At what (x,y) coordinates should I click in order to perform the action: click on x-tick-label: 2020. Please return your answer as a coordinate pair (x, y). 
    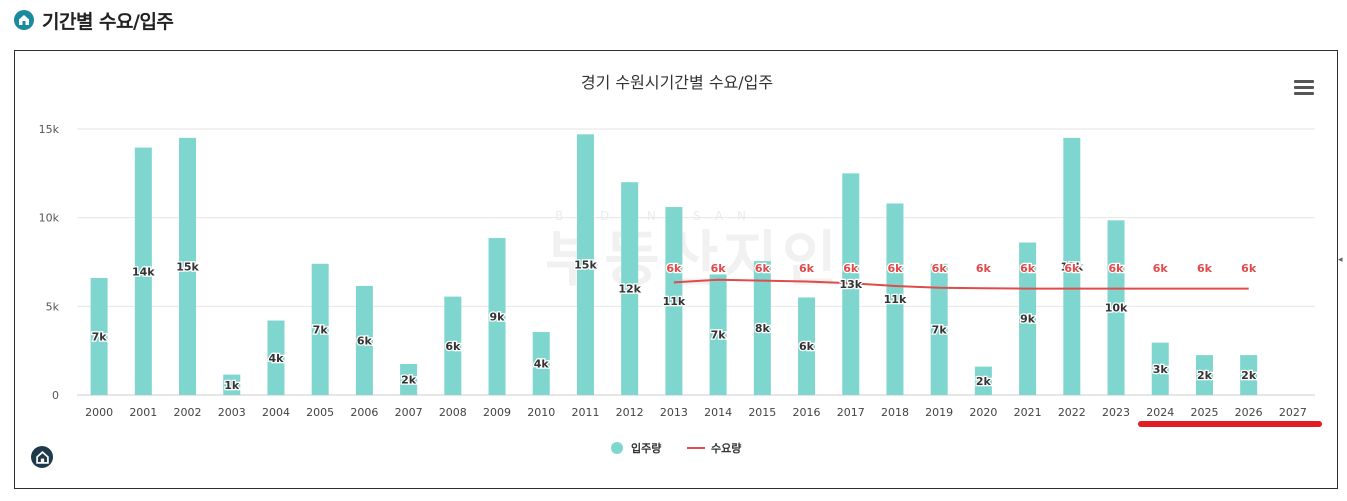
    Looking at the image, I should click on (983, 412).